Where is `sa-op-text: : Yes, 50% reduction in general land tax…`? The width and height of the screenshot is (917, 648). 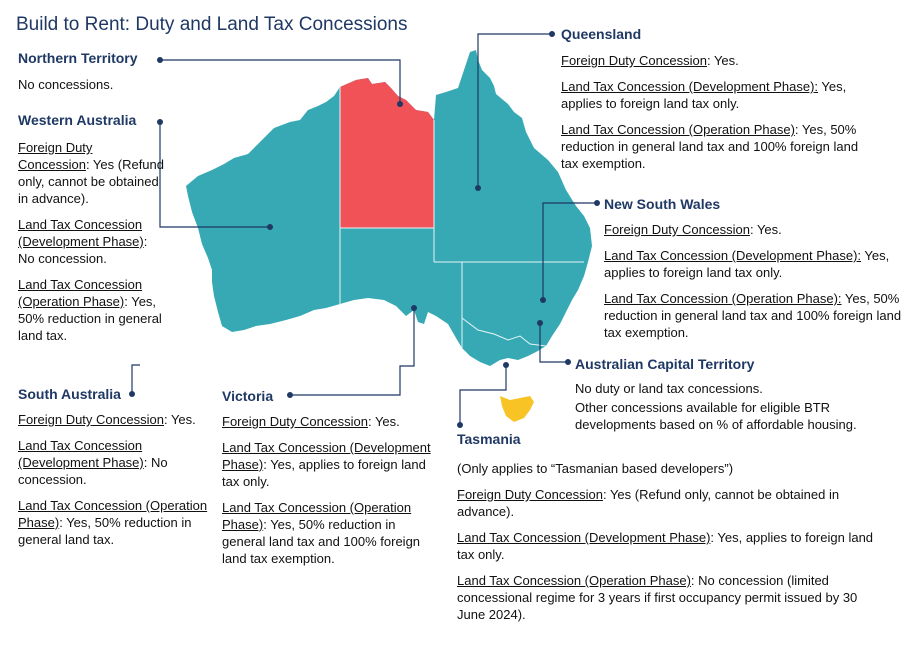
sa-op-text: : Yes, 50% reduction in general land tax… is located at coordinates (105, 531).